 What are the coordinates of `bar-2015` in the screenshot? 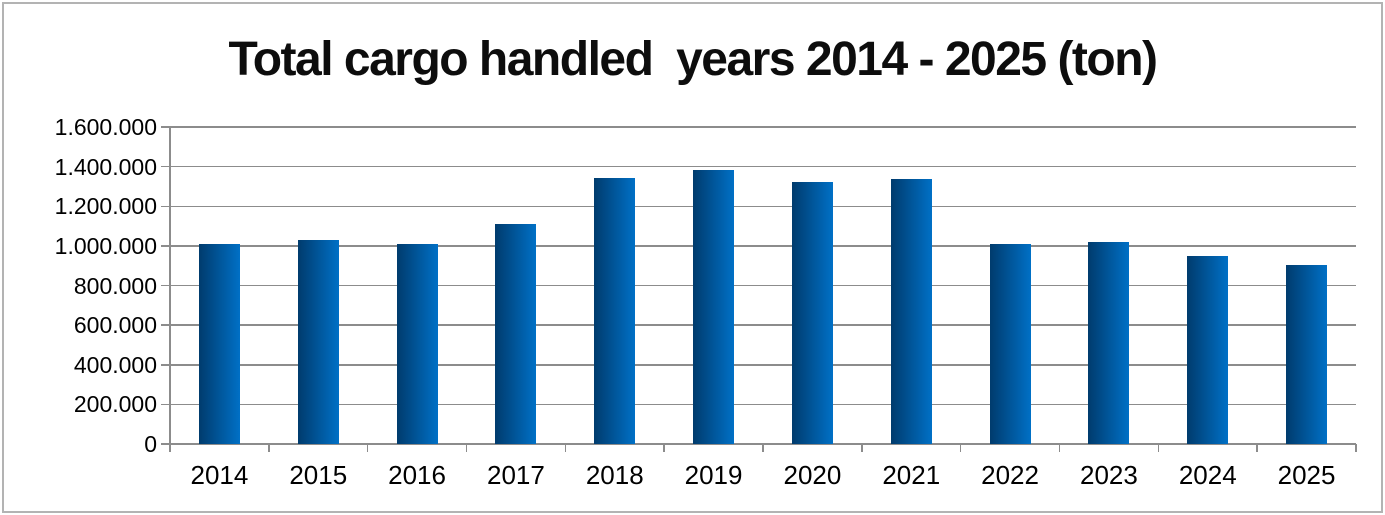 It's located at (318, 341).